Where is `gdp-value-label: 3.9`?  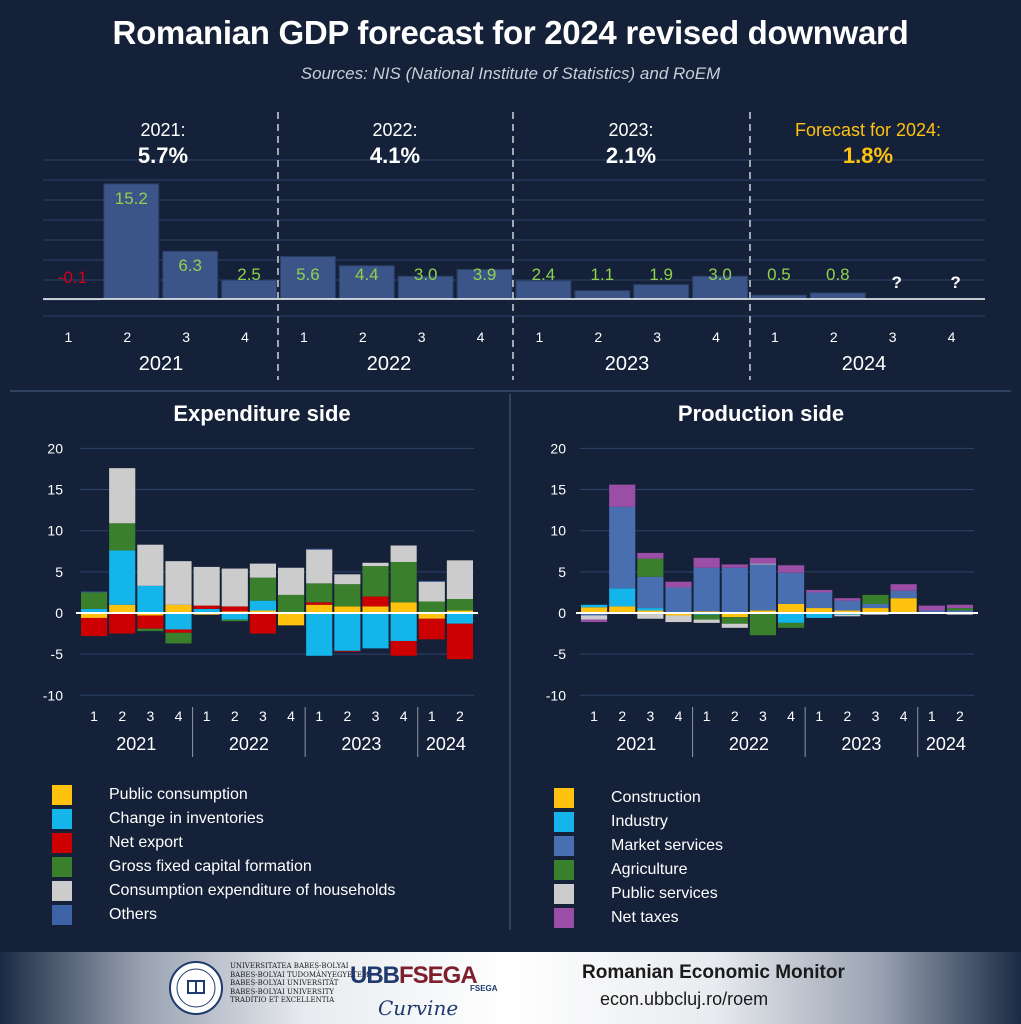
gdp-value-label: 3.9 is located at coordinates (485, 274).